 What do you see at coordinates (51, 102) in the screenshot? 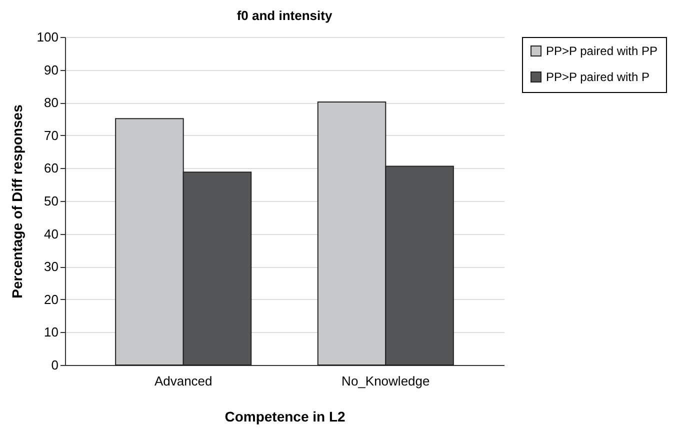
I see `y-tick-label: 80` at bounding box center [51, 102].